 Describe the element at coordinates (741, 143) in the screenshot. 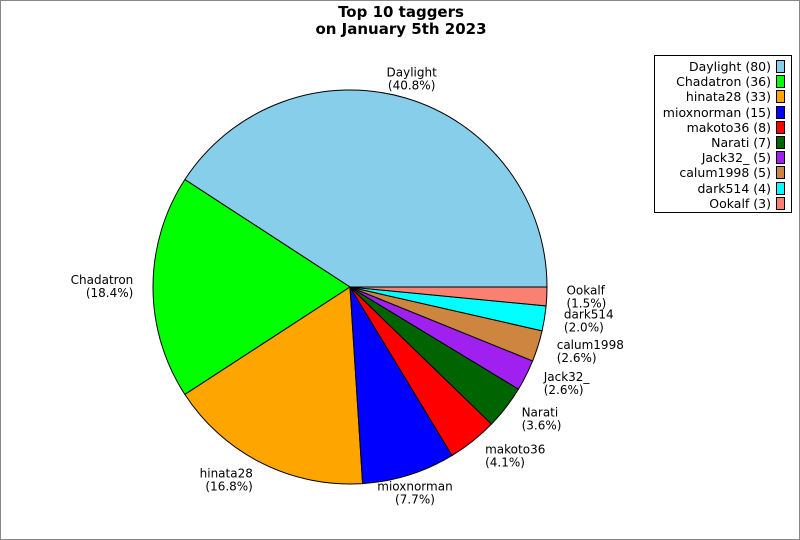

I see `legend-label: Narati (7)` at that location.